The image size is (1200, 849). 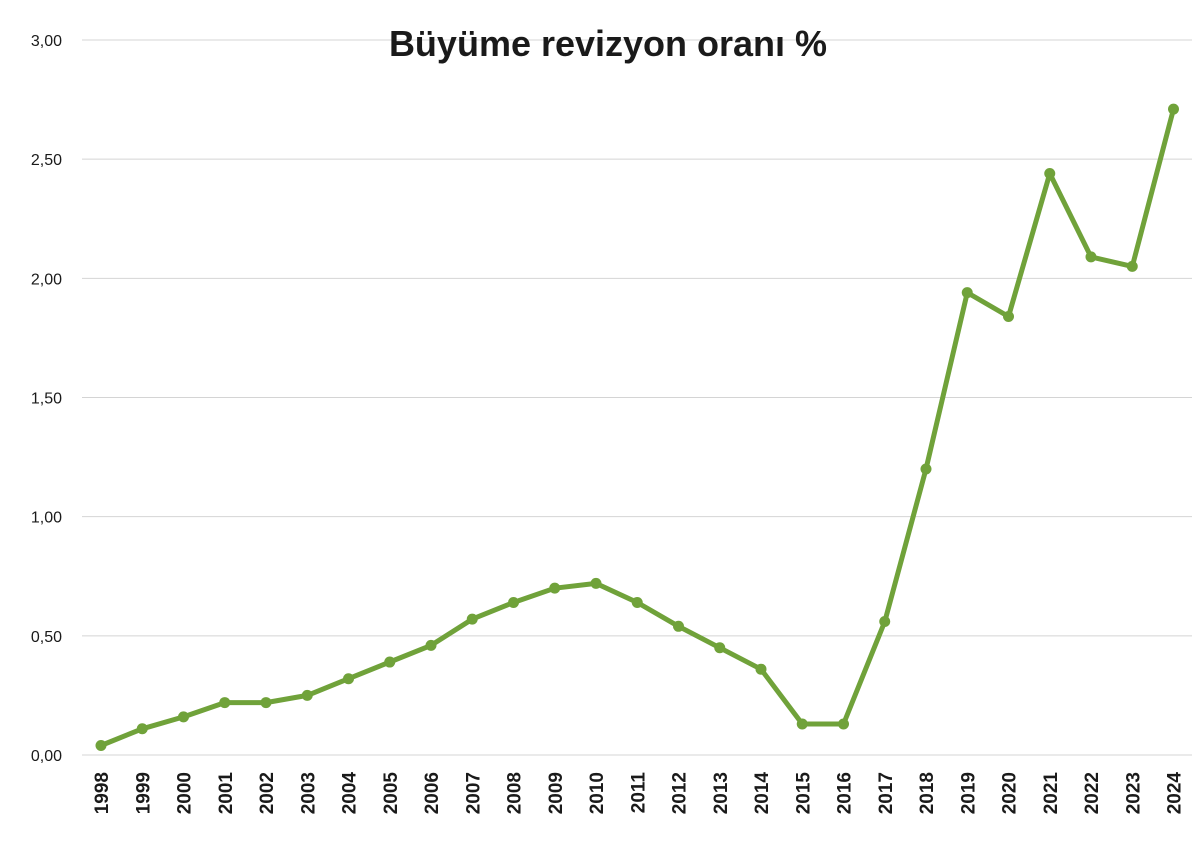 I want to click on y-tick-label: 2,50, so click(x=46, y=160).